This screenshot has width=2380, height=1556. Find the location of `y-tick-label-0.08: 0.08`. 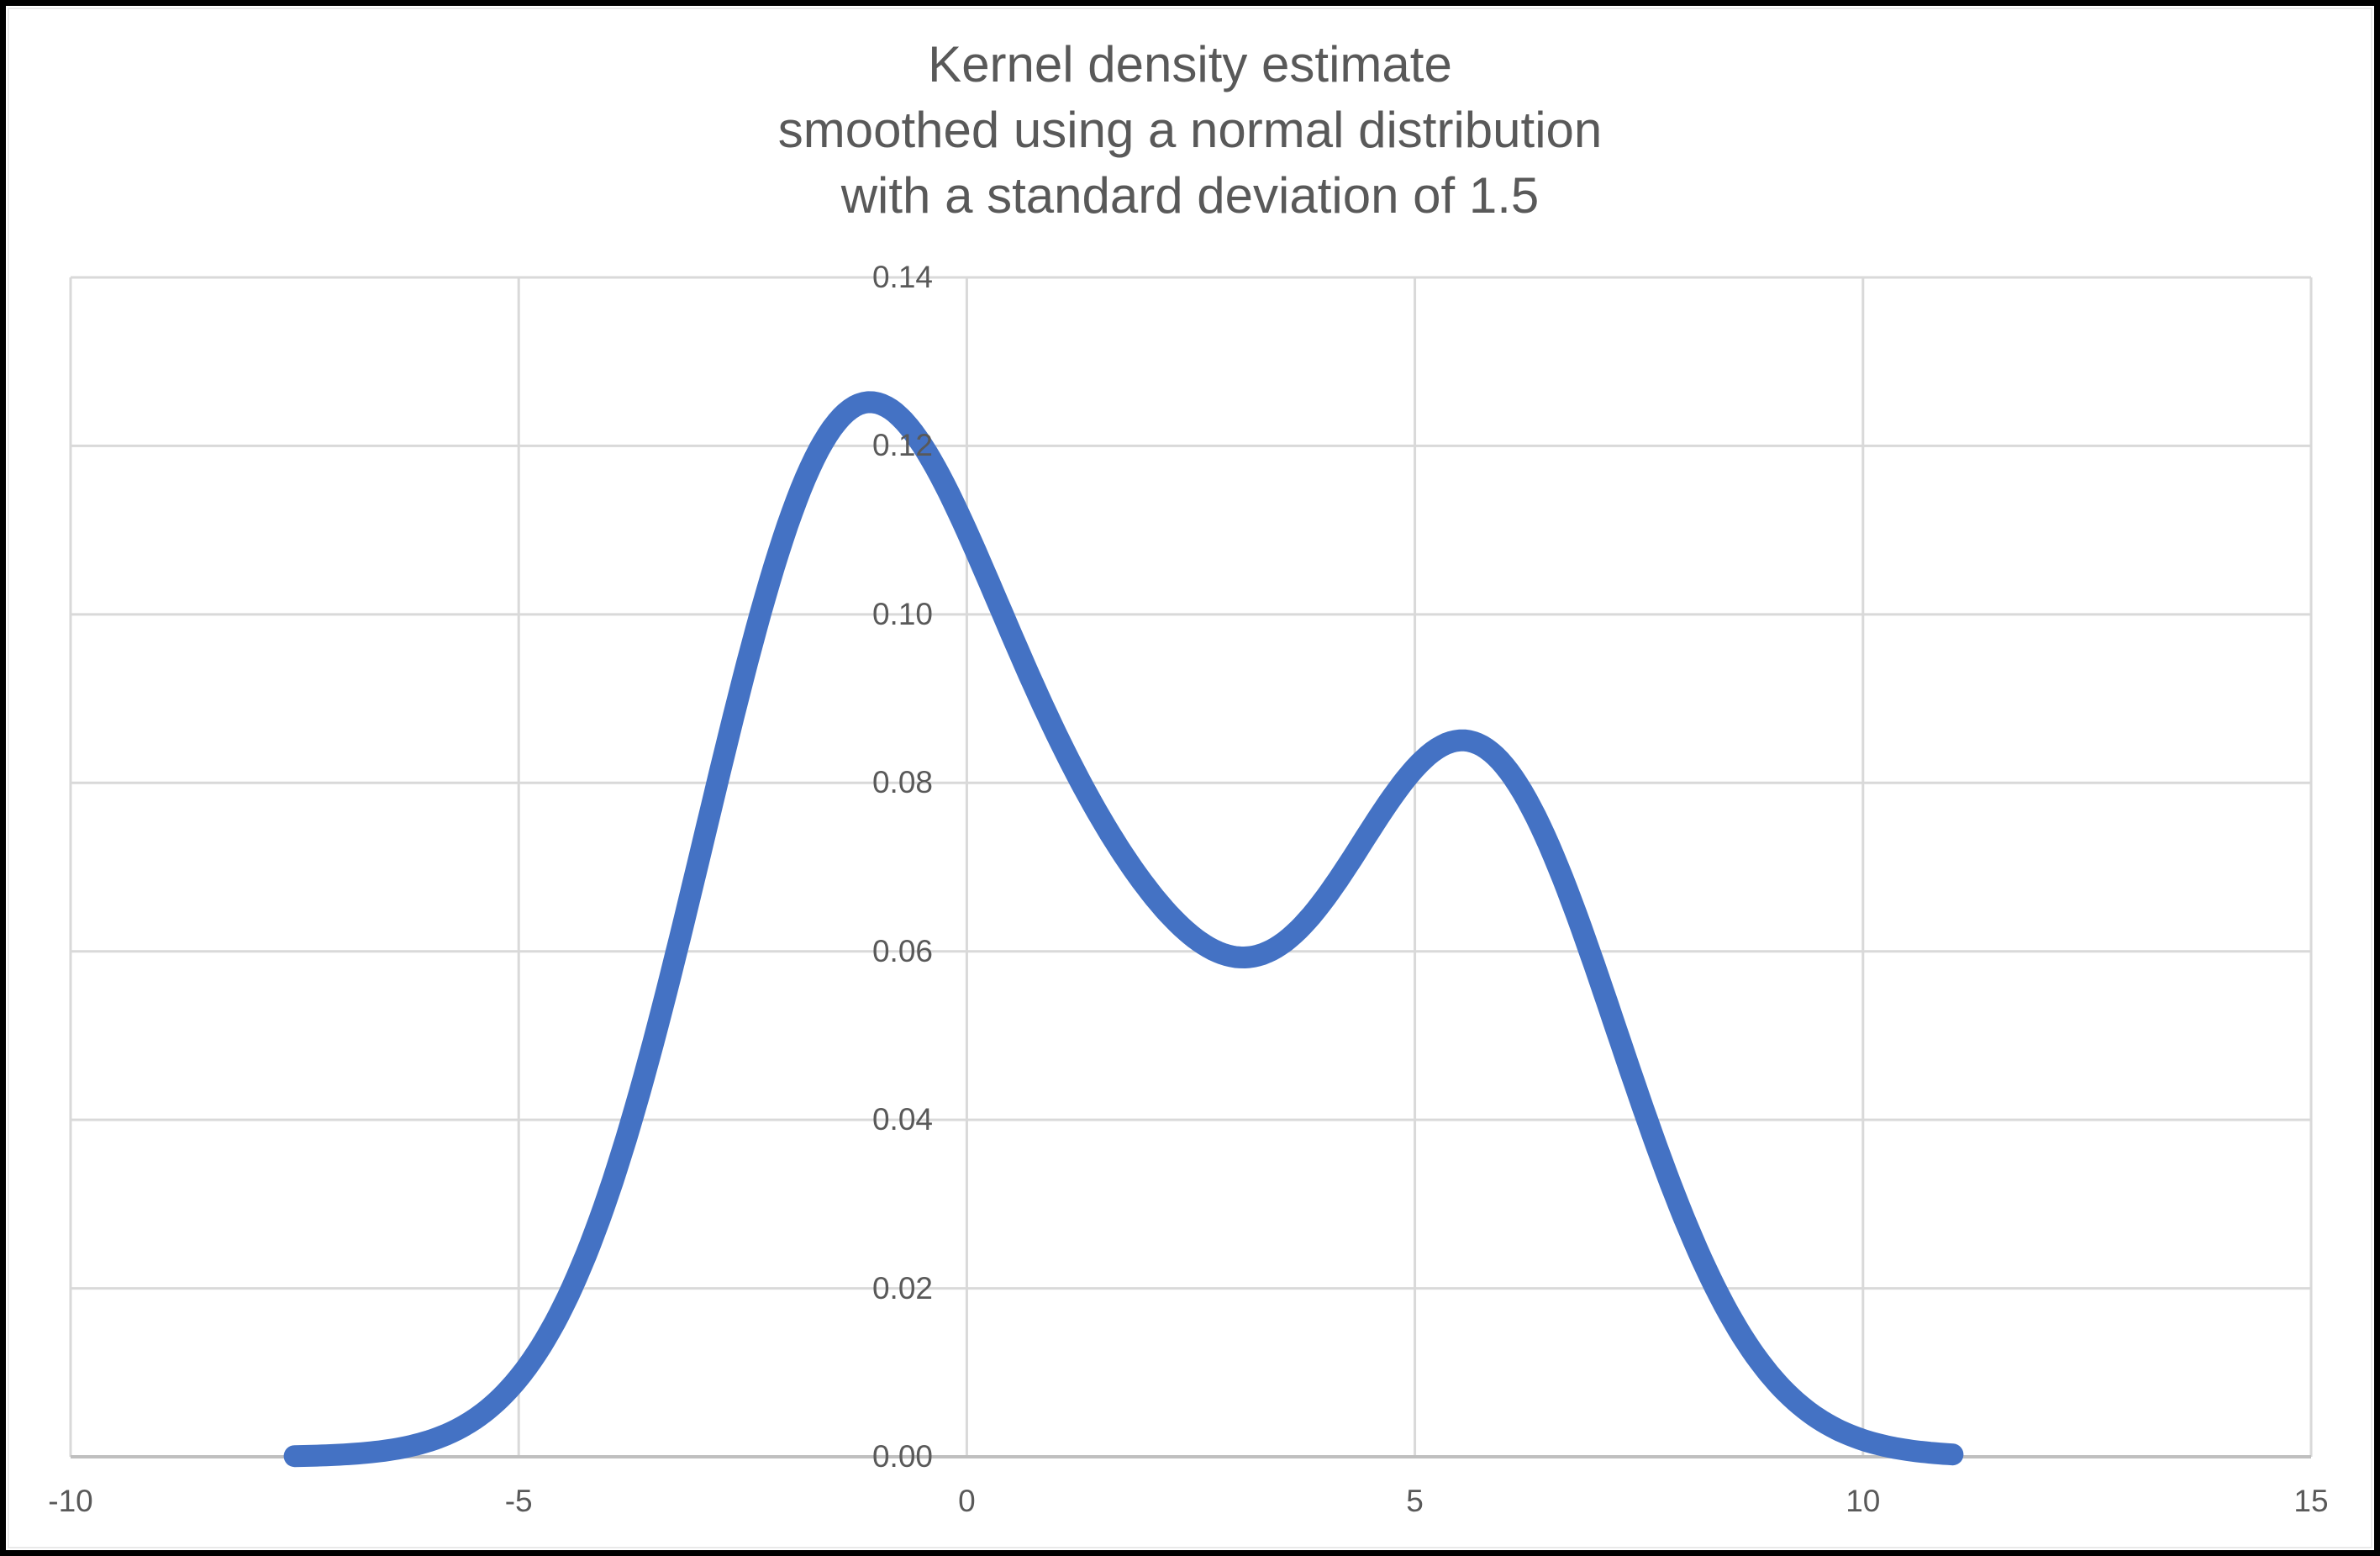

y-tick-label-0.08: 0.08 is located at coordinates (902, 782).